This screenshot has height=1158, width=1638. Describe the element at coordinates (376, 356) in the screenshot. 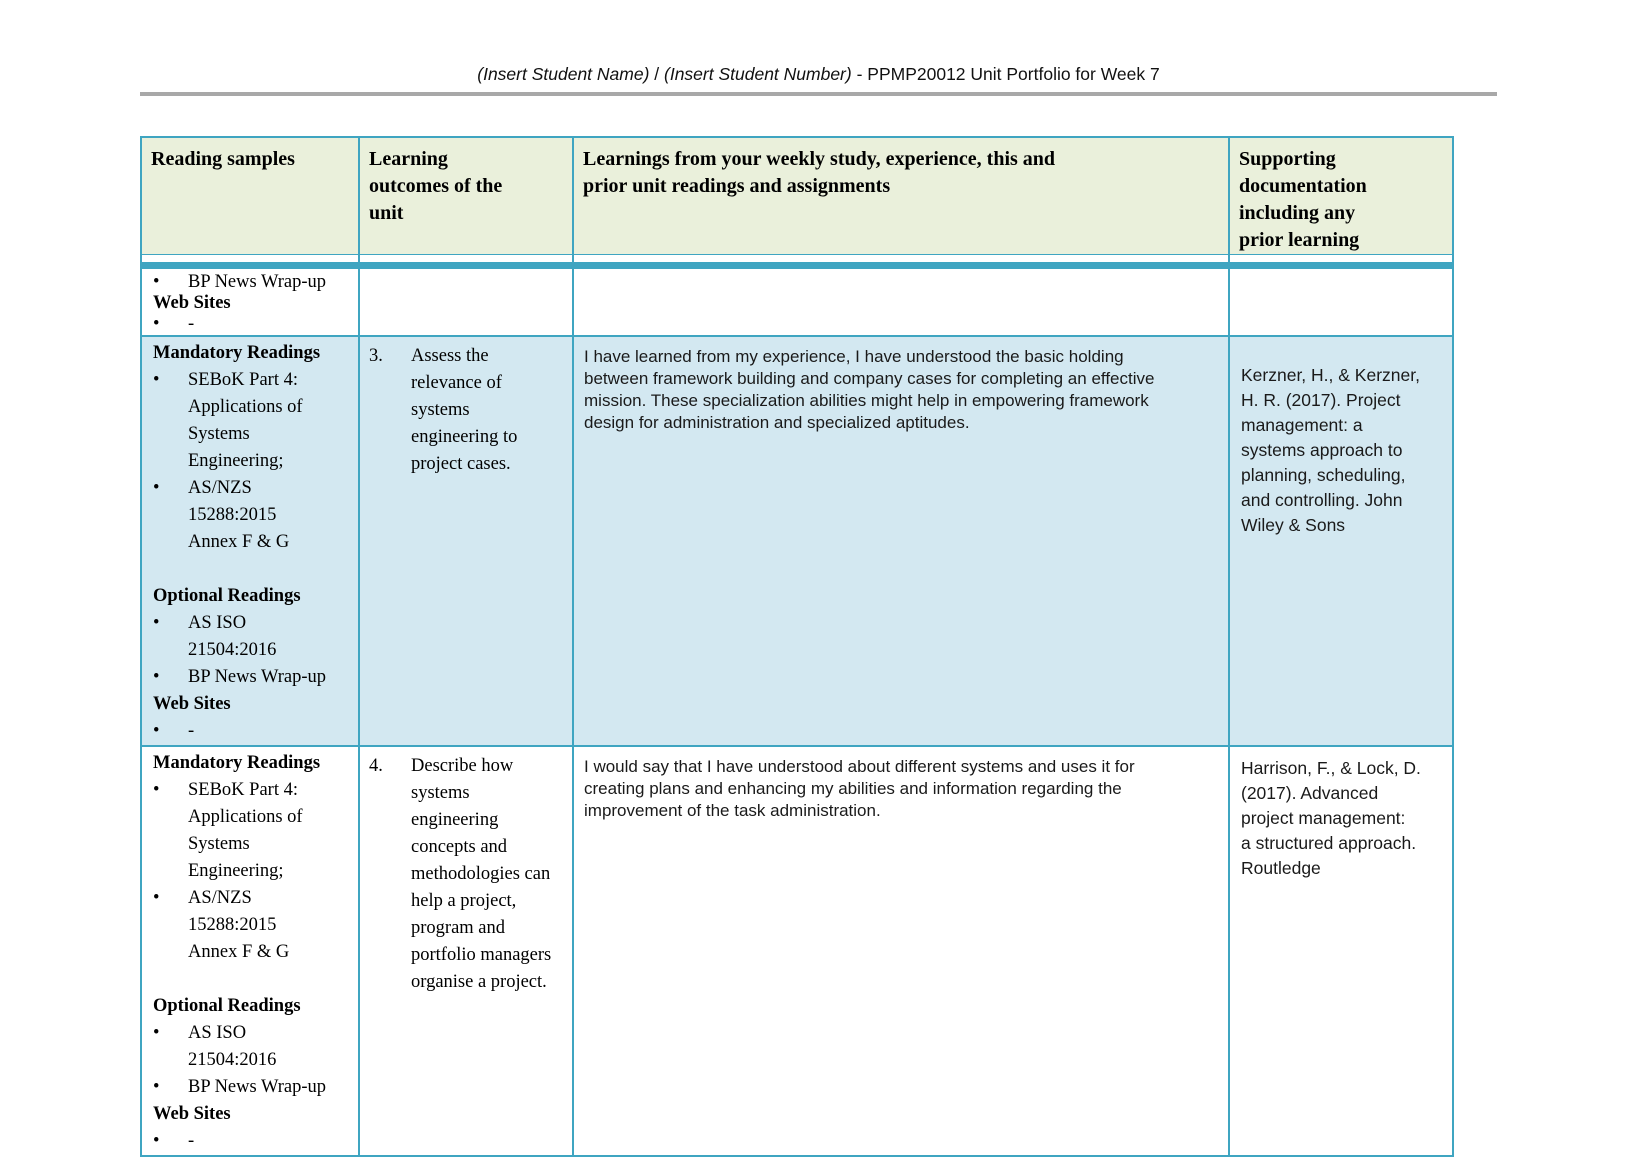

I see `outcome-number: 3.` at that location.